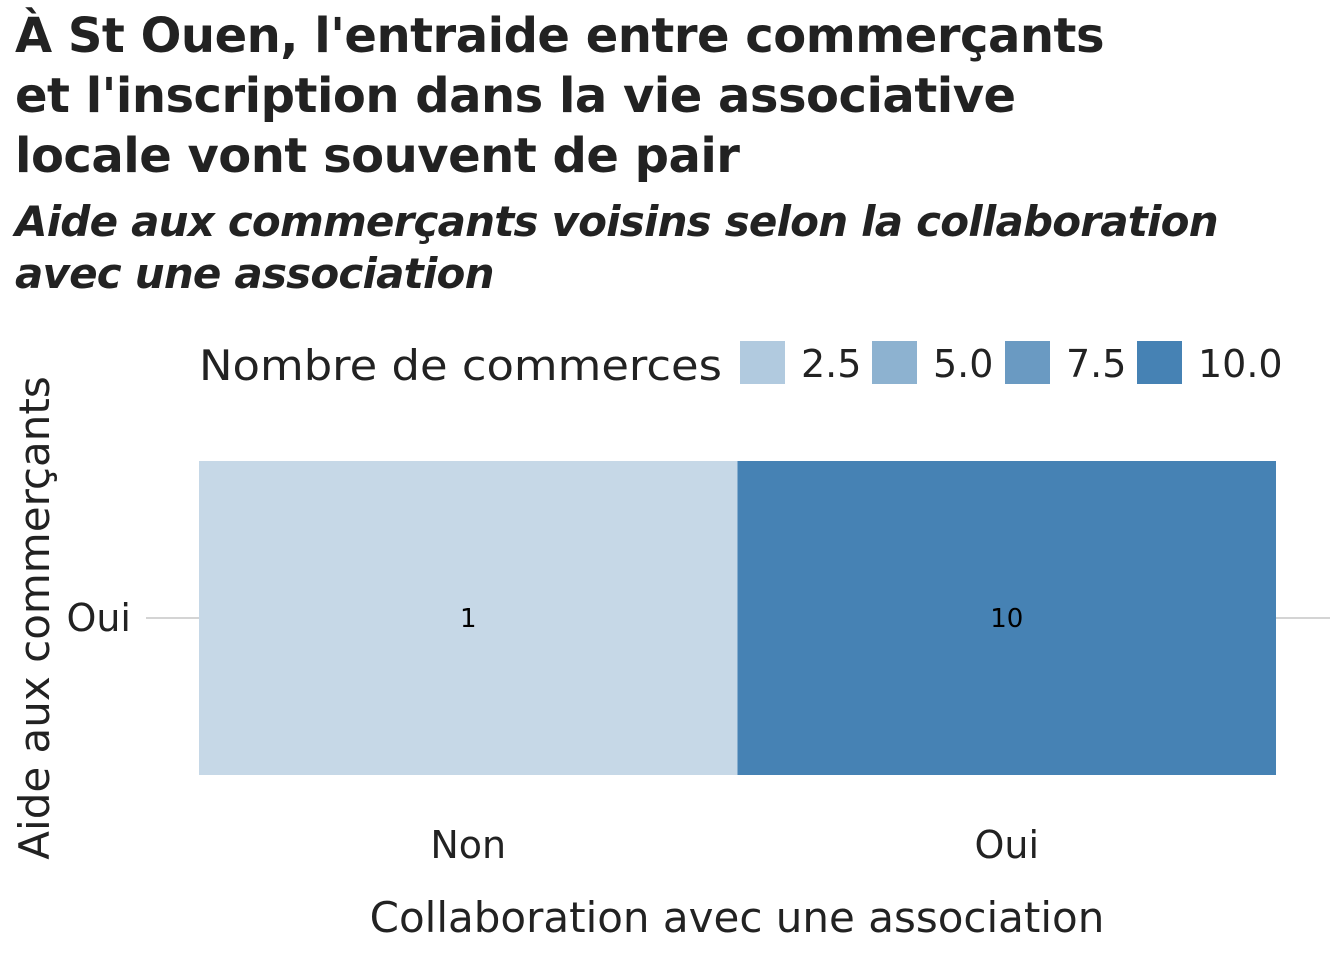 Image resolution: width=1344 pixels, height=960 pixels. I want to click on cell-value-label: 1, so click(468, 619).